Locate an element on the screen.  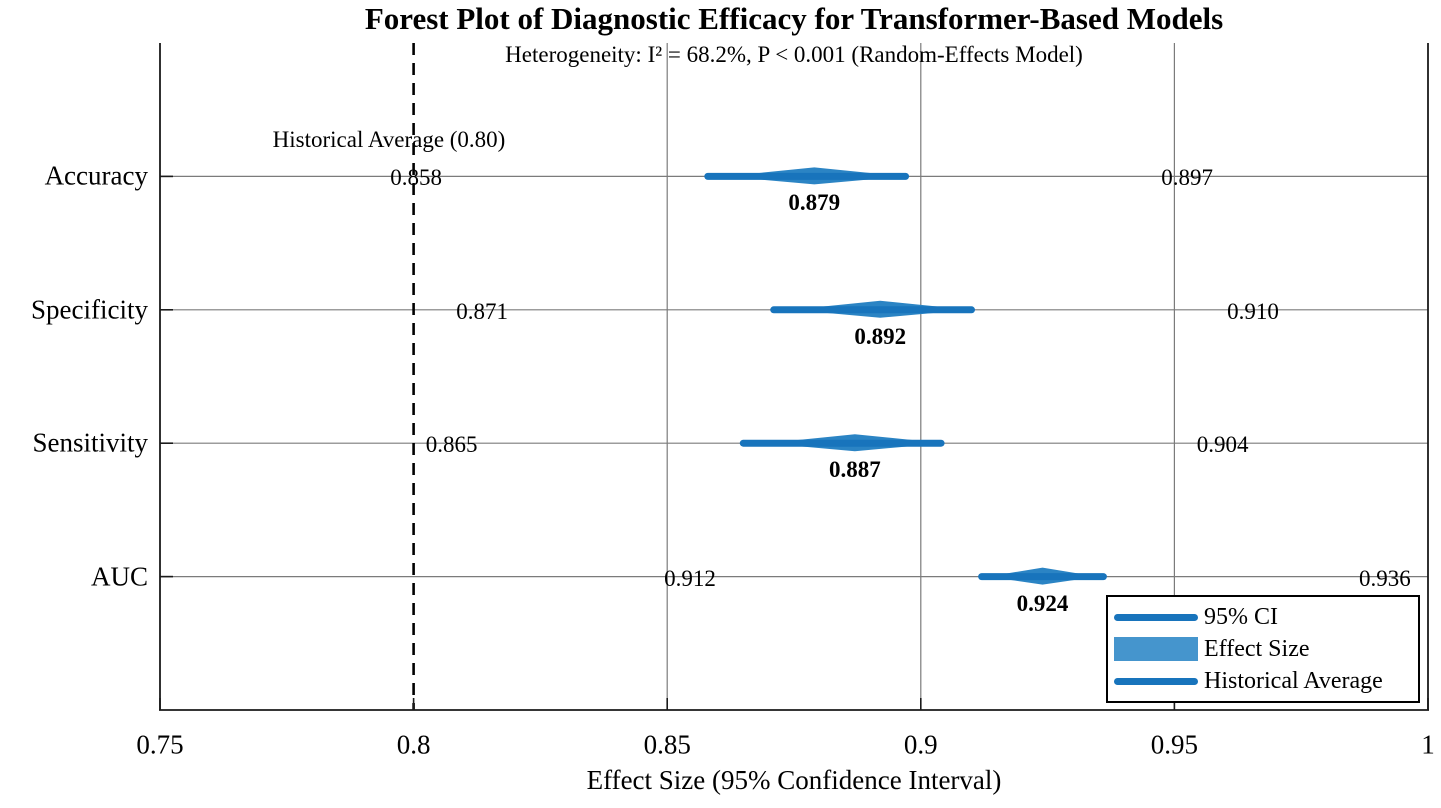
legend-label: Effect Size is located at coordinates (1257, 648).